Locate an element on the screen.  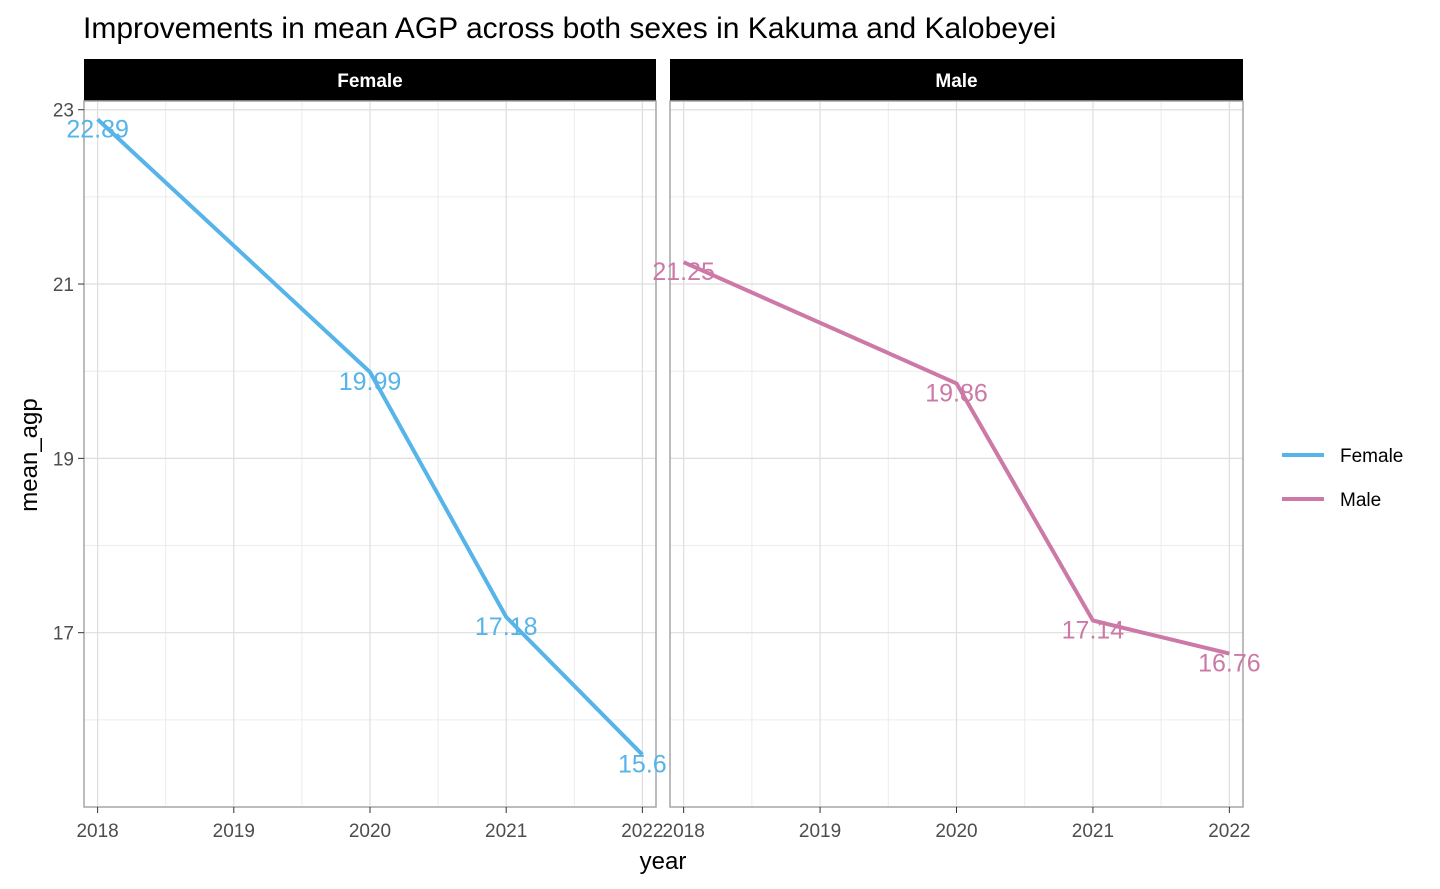
legend-label: Male is located at coordinates (1360, 500).